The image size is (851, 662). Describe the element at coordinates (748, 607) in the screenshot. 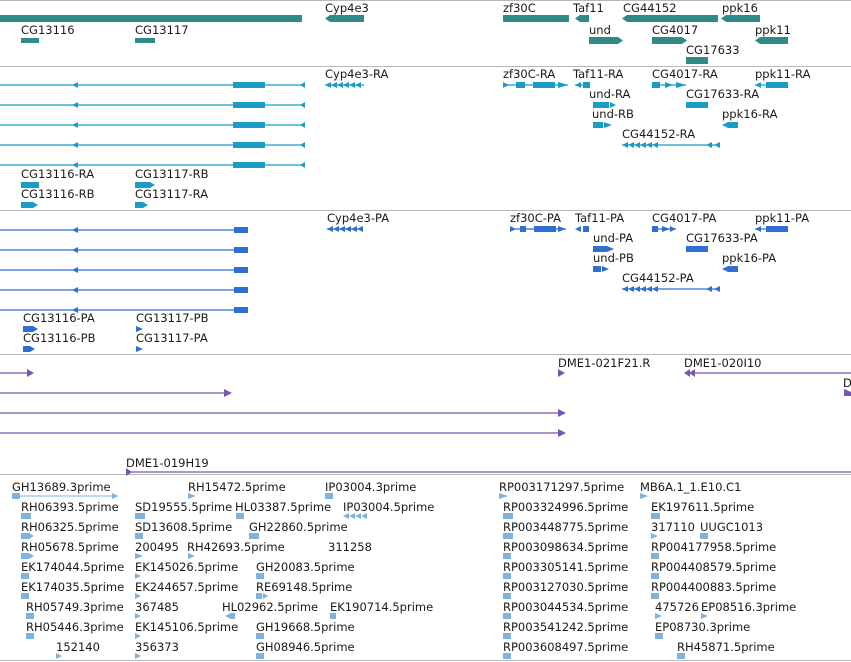

I see `est-label: EP08516.3prime` at that location.